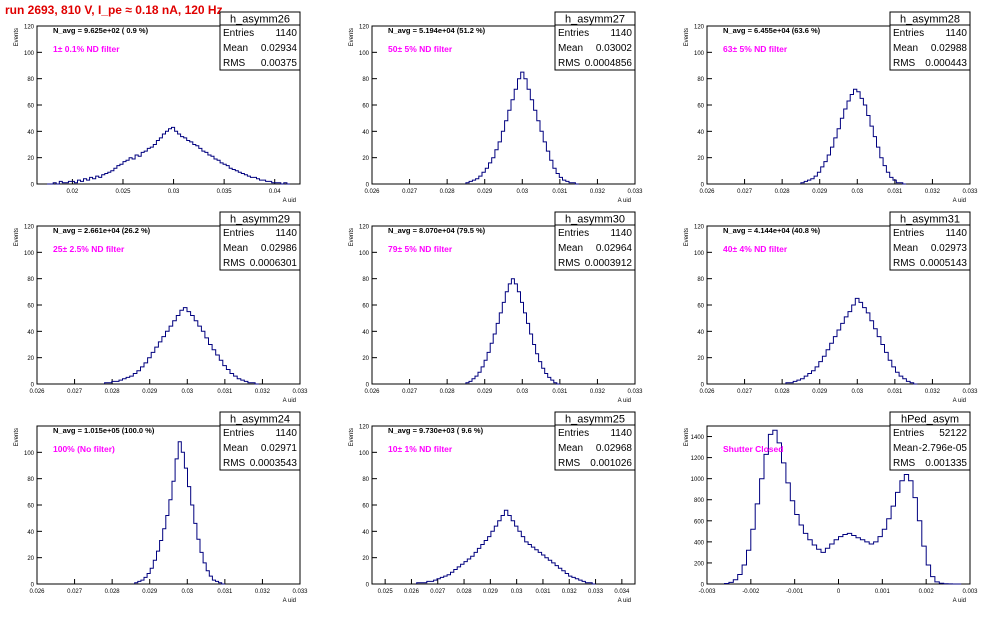  I want to click on y-tick-label: 1400, so click(698, 438).